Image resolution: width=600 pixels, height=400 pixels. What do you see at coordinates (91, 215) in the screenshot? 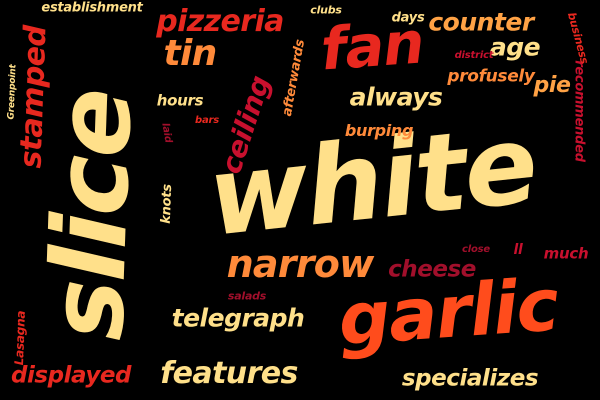
I see `word-slice: slice` at bounding box center [91, 215].